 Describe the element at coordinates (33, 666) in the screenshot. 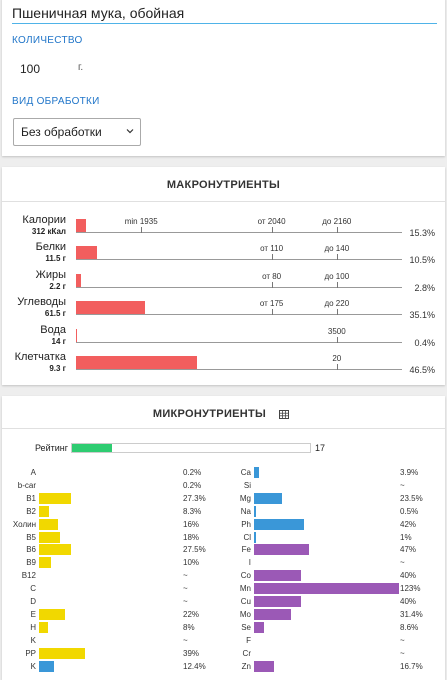

I see `micro-name: K` at that location.